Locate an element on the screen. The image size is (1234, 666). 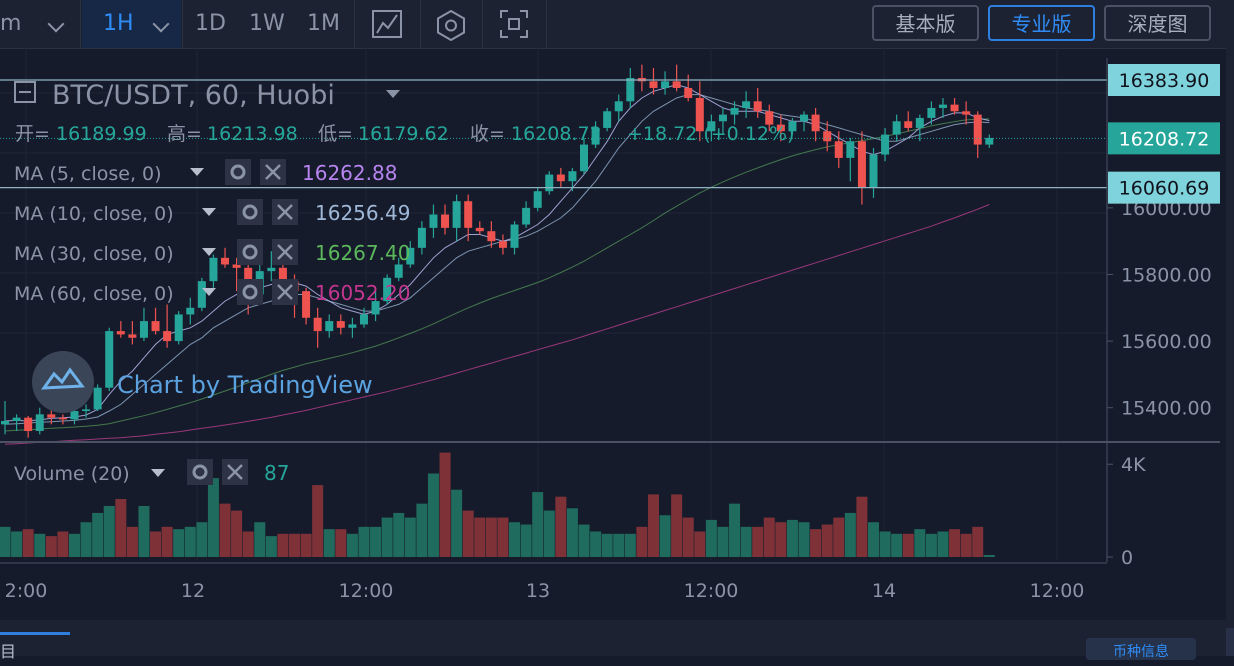
interval-1w-button: 1W is located at coordinates (267, 23).